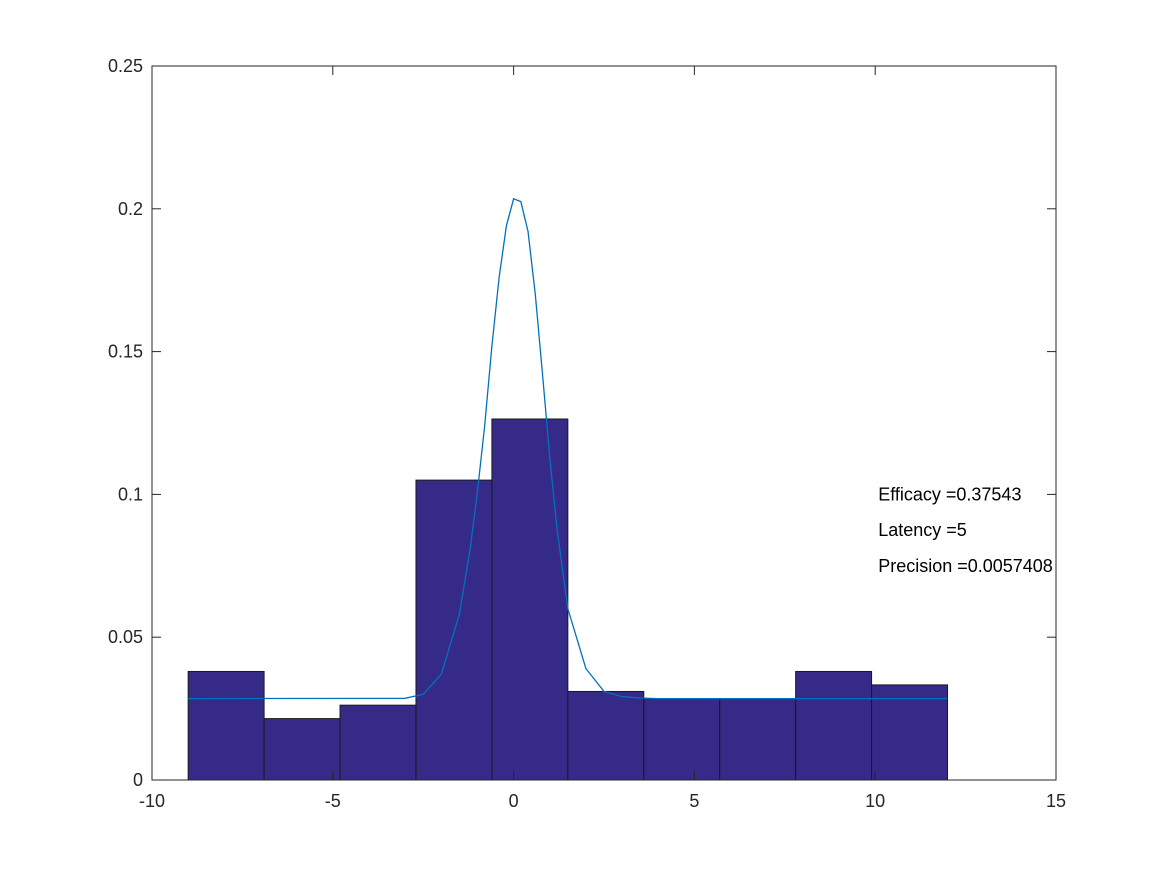 The height and width of the screenshot is (875, 1167). Describe the element at coordinates (875, 801) in the screenshot. I see `x-tick-label: 10` at that location.